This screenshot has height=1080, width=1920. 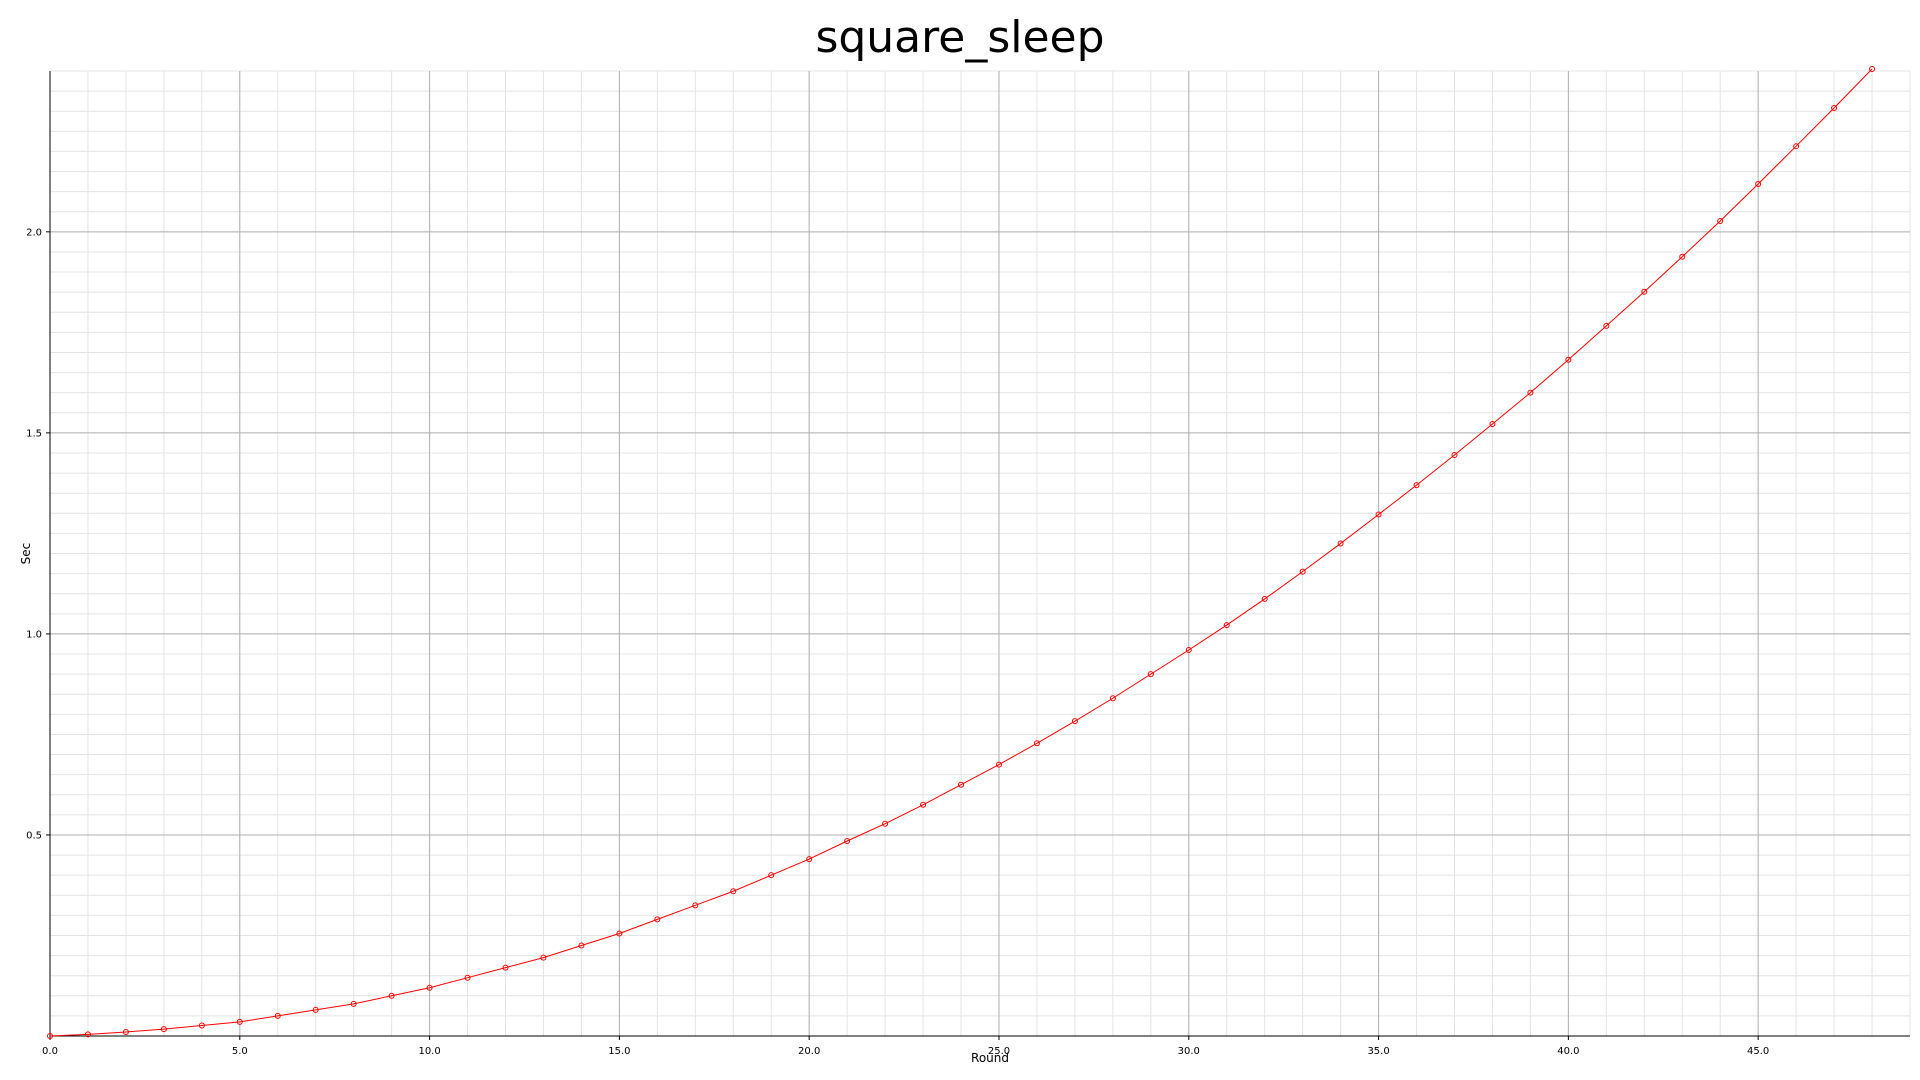 What do you see at coordinates (1378, 1051) in the screenshot?
I see `x-tick-label: 35.0` at bounding box center [1378, 1051].